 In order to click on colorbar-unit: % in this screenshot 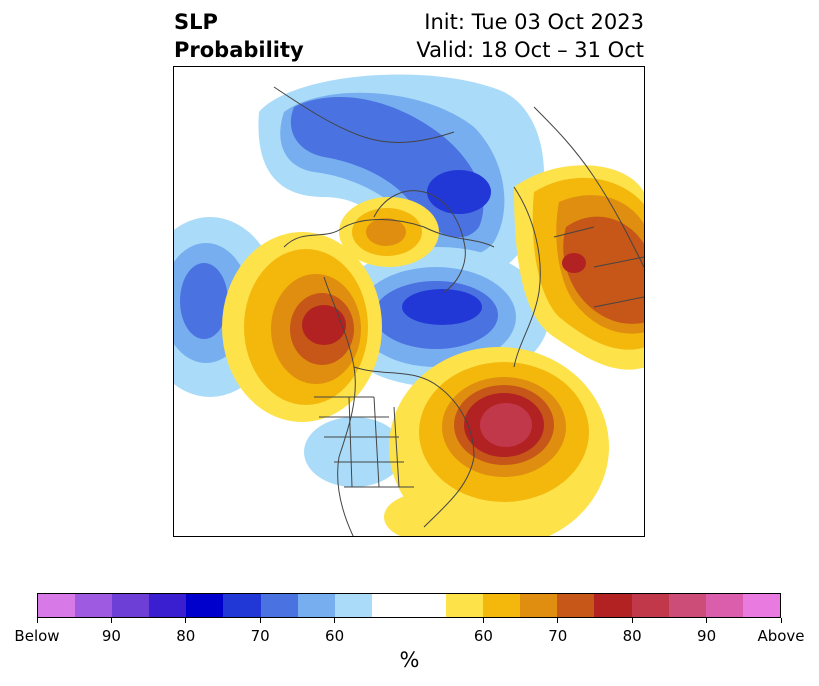, I will do `click(409, 660)`.